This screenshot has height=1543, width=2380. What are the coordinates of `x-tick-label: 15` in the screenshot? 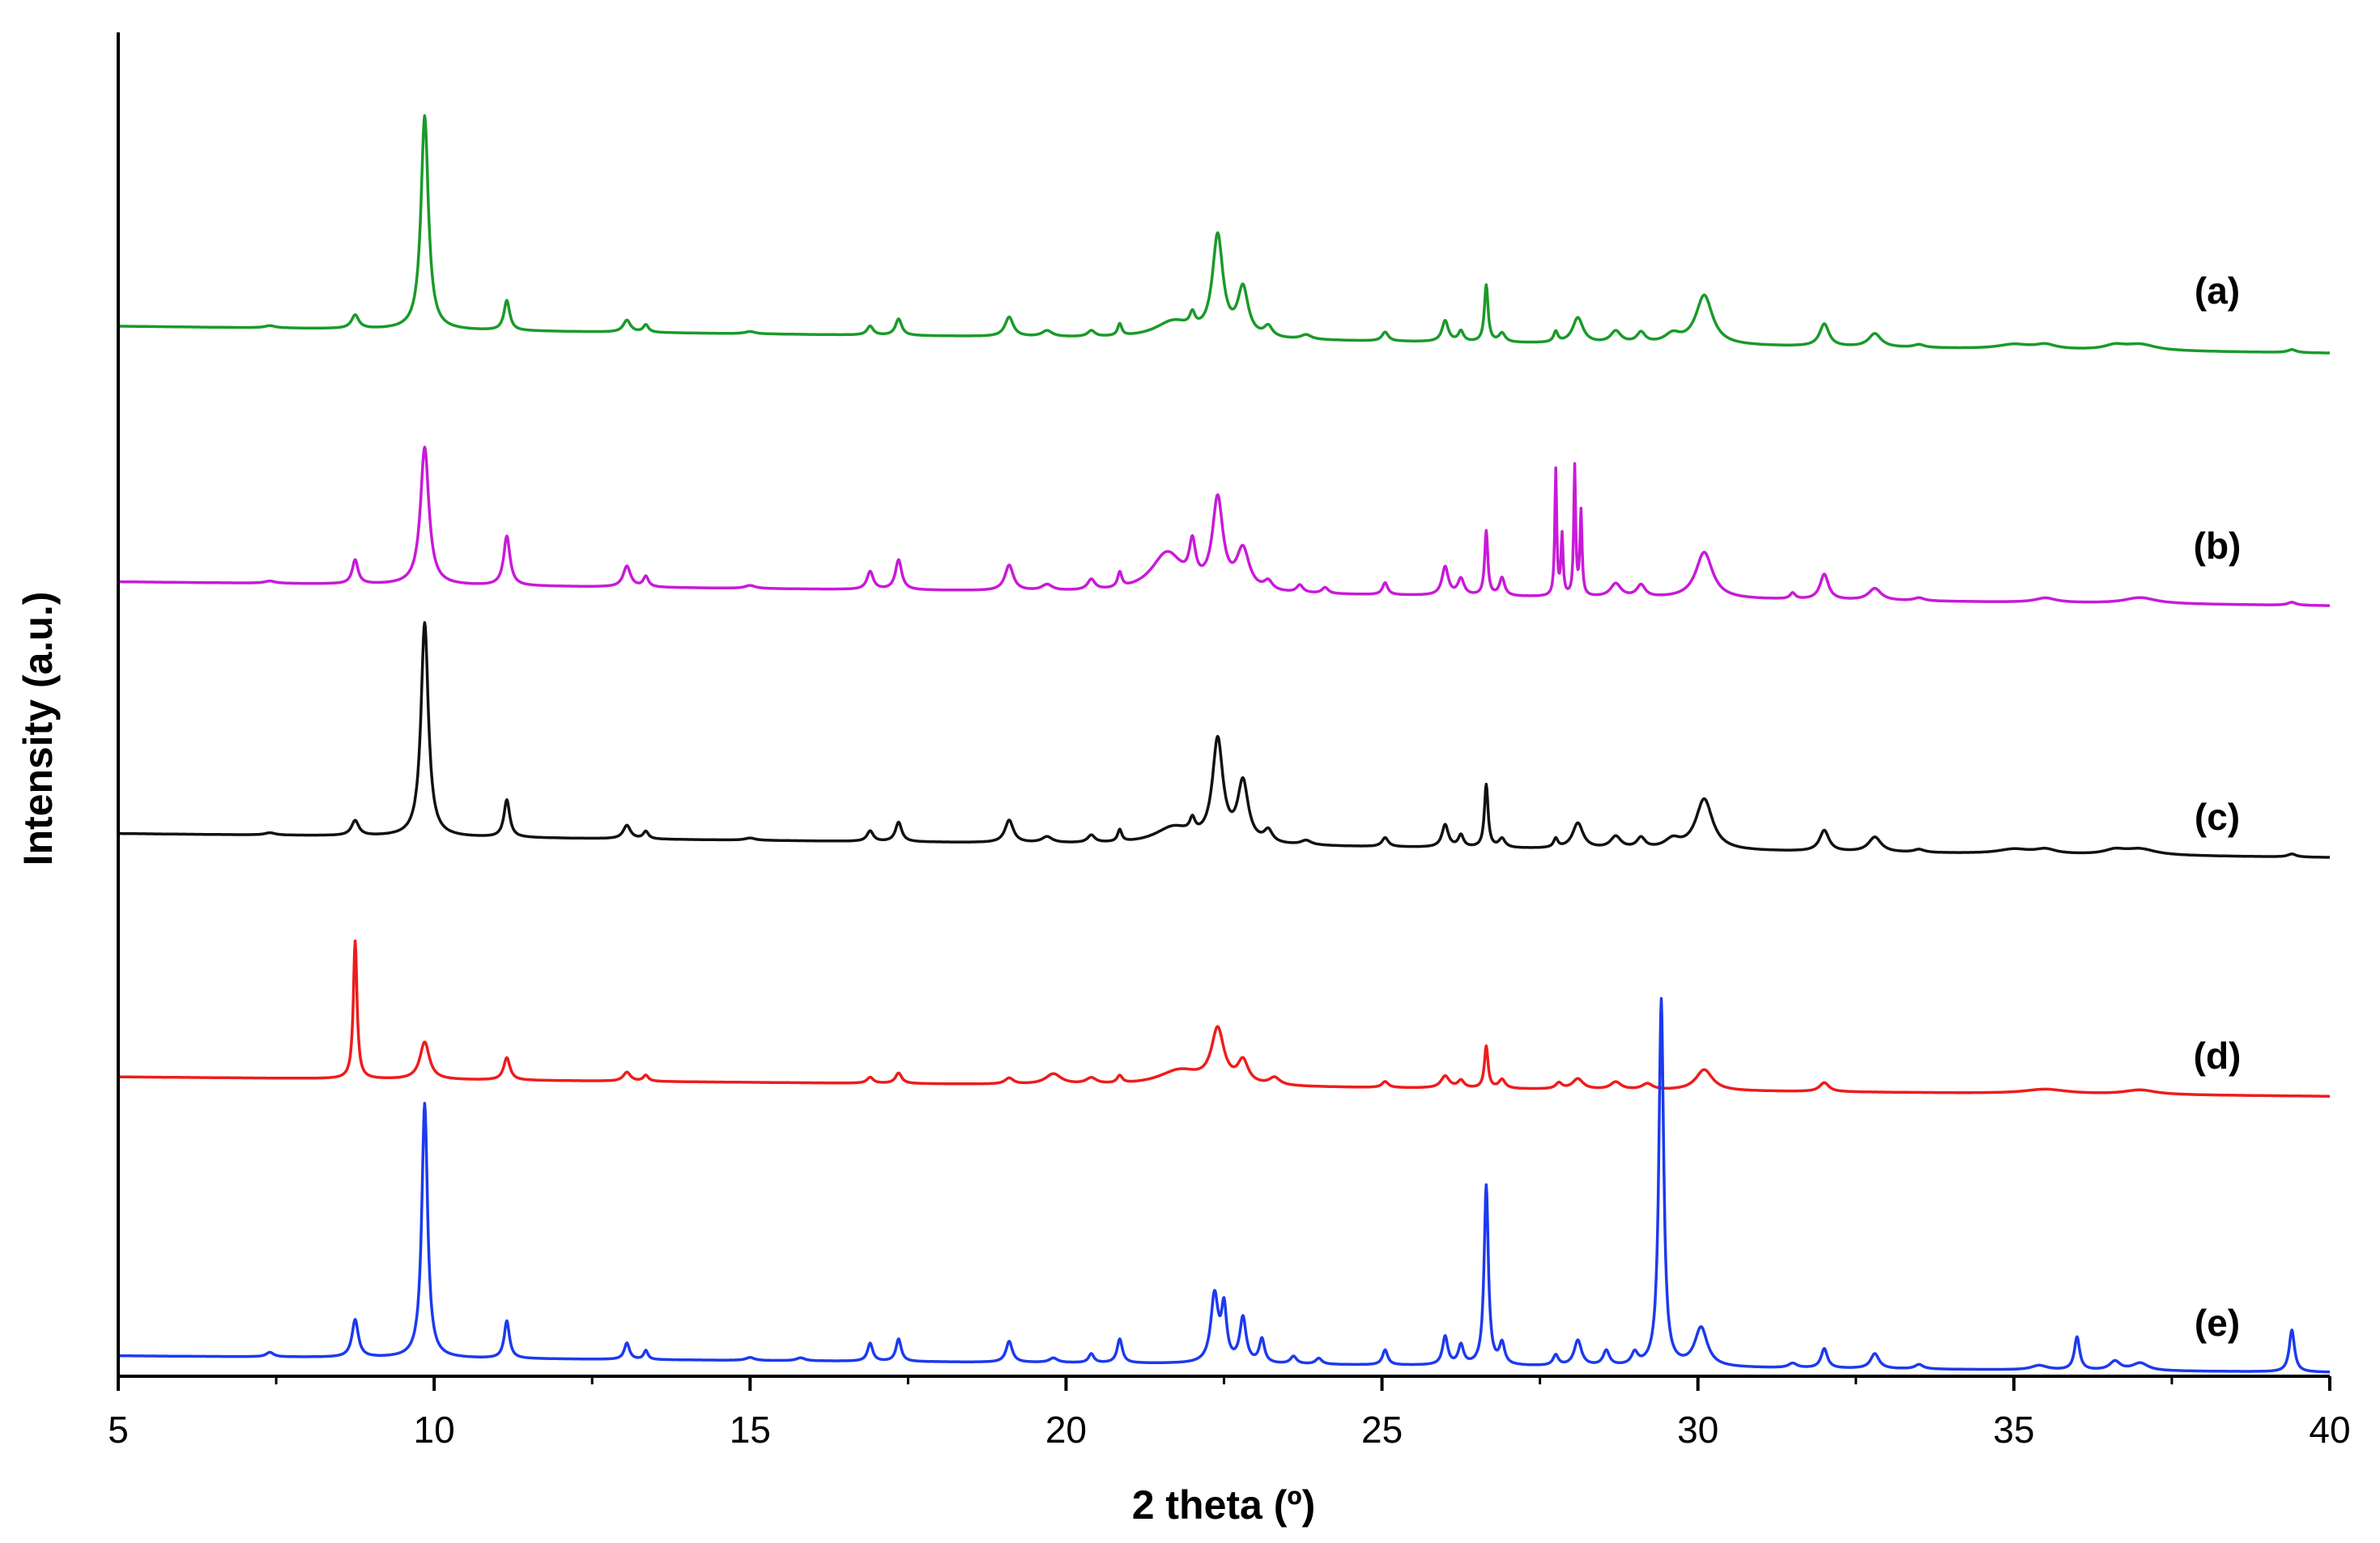 It's located at (750, 1430).